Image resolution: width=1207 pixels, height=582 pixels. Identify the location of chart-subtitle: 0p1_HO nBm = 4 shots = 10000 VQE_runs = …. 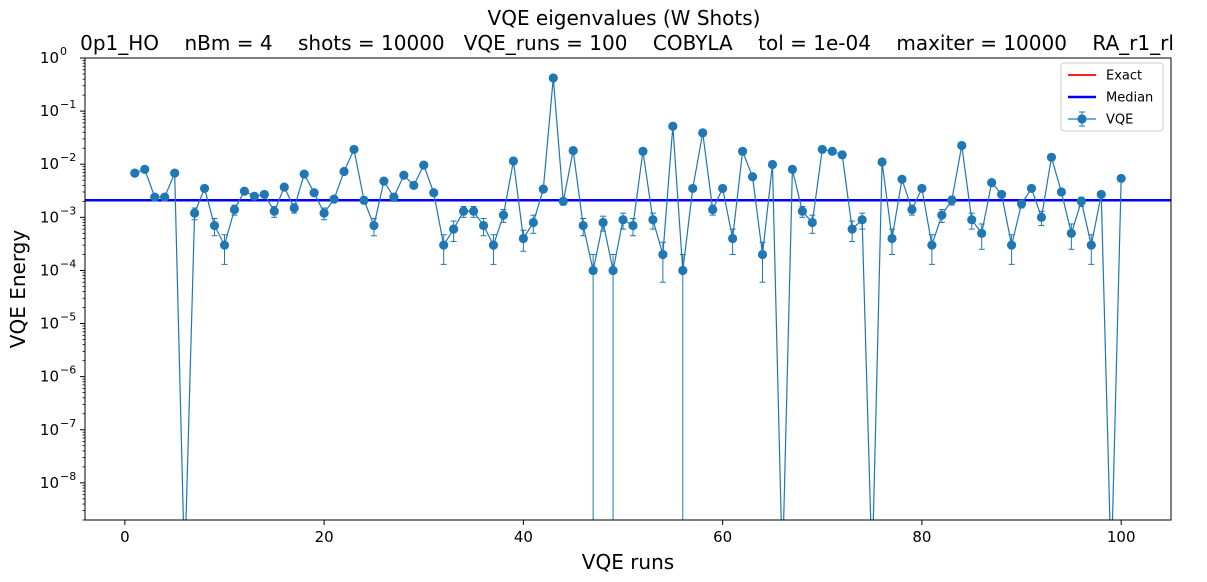
(627, 43).